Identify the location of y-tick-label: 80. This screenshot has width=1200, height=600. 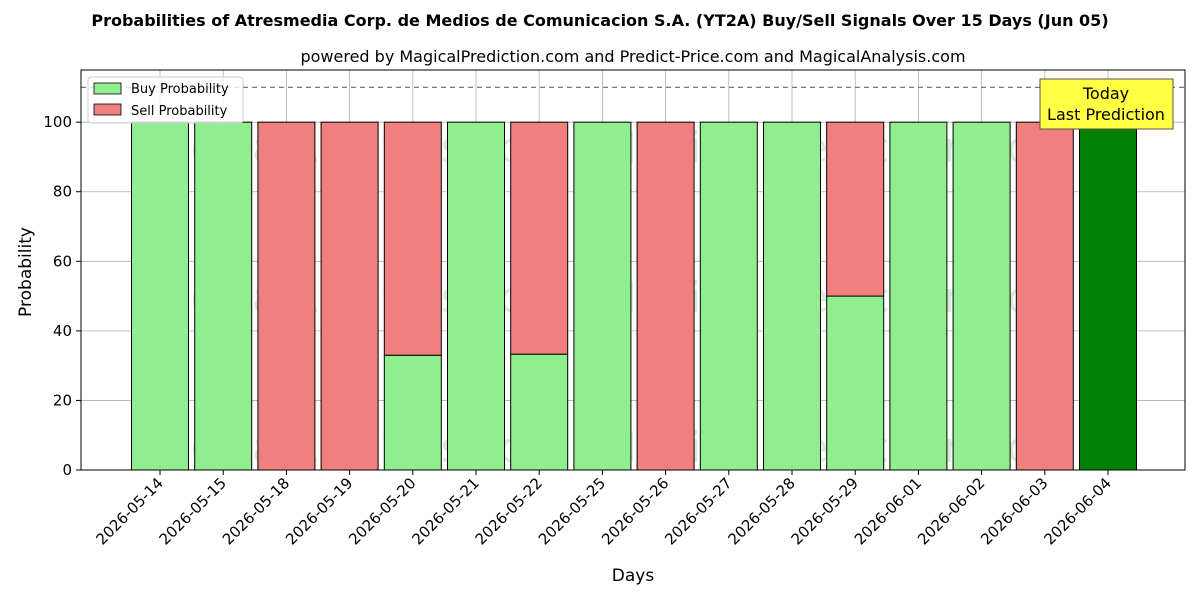
(62, 192).